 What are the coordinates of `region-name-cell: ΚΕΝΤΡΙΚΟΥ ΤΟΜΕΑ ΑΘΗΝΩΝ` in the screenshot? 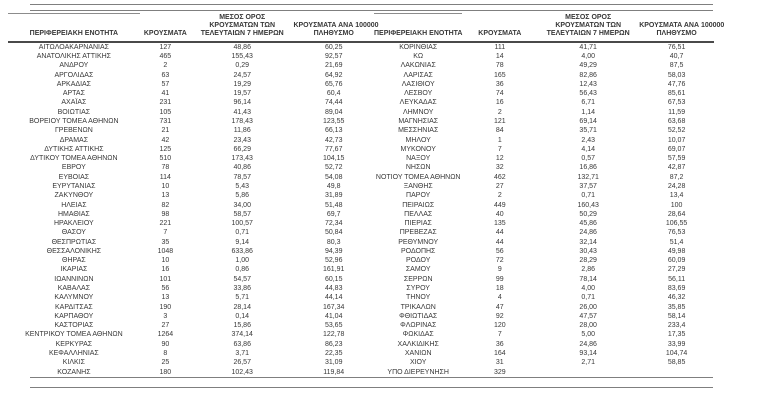 It's located at (74, 335).